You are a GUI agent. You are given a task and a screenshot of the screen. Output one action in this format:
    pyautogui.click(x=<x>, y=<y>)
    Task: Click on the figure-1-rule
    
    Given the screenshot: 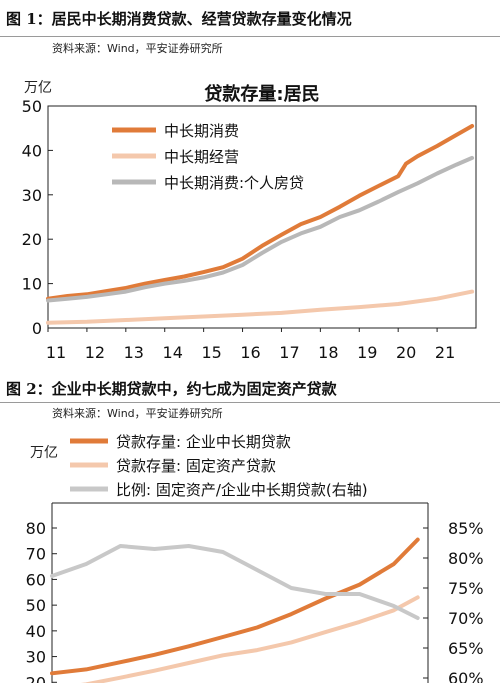 What is the action you would take?
    pyautogui.click(x=250, y=36)
    